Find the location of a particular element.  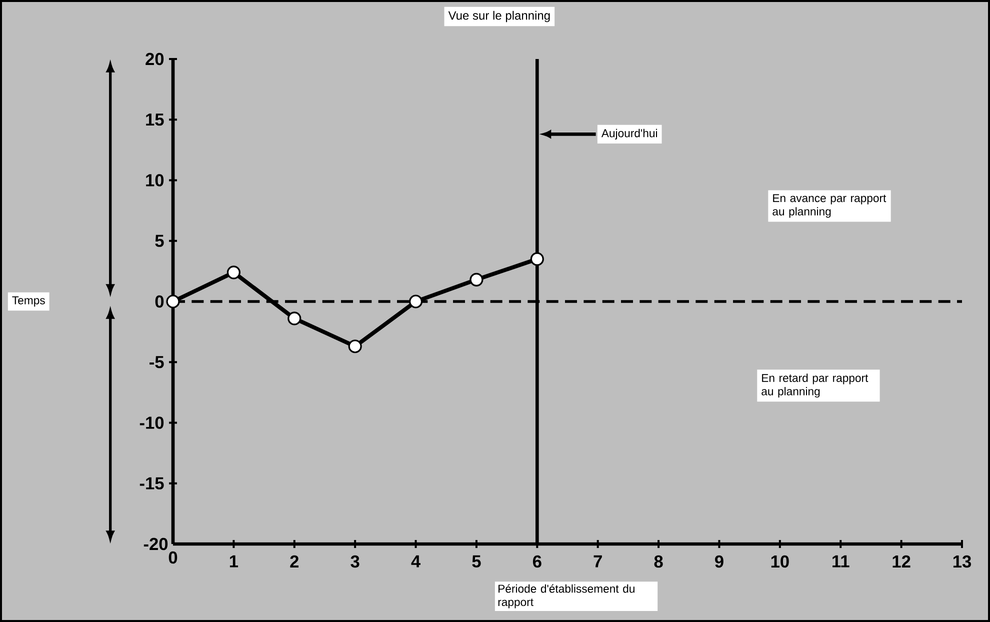

chart-title: Vue sur le planning is located at coordinates (499, 16).